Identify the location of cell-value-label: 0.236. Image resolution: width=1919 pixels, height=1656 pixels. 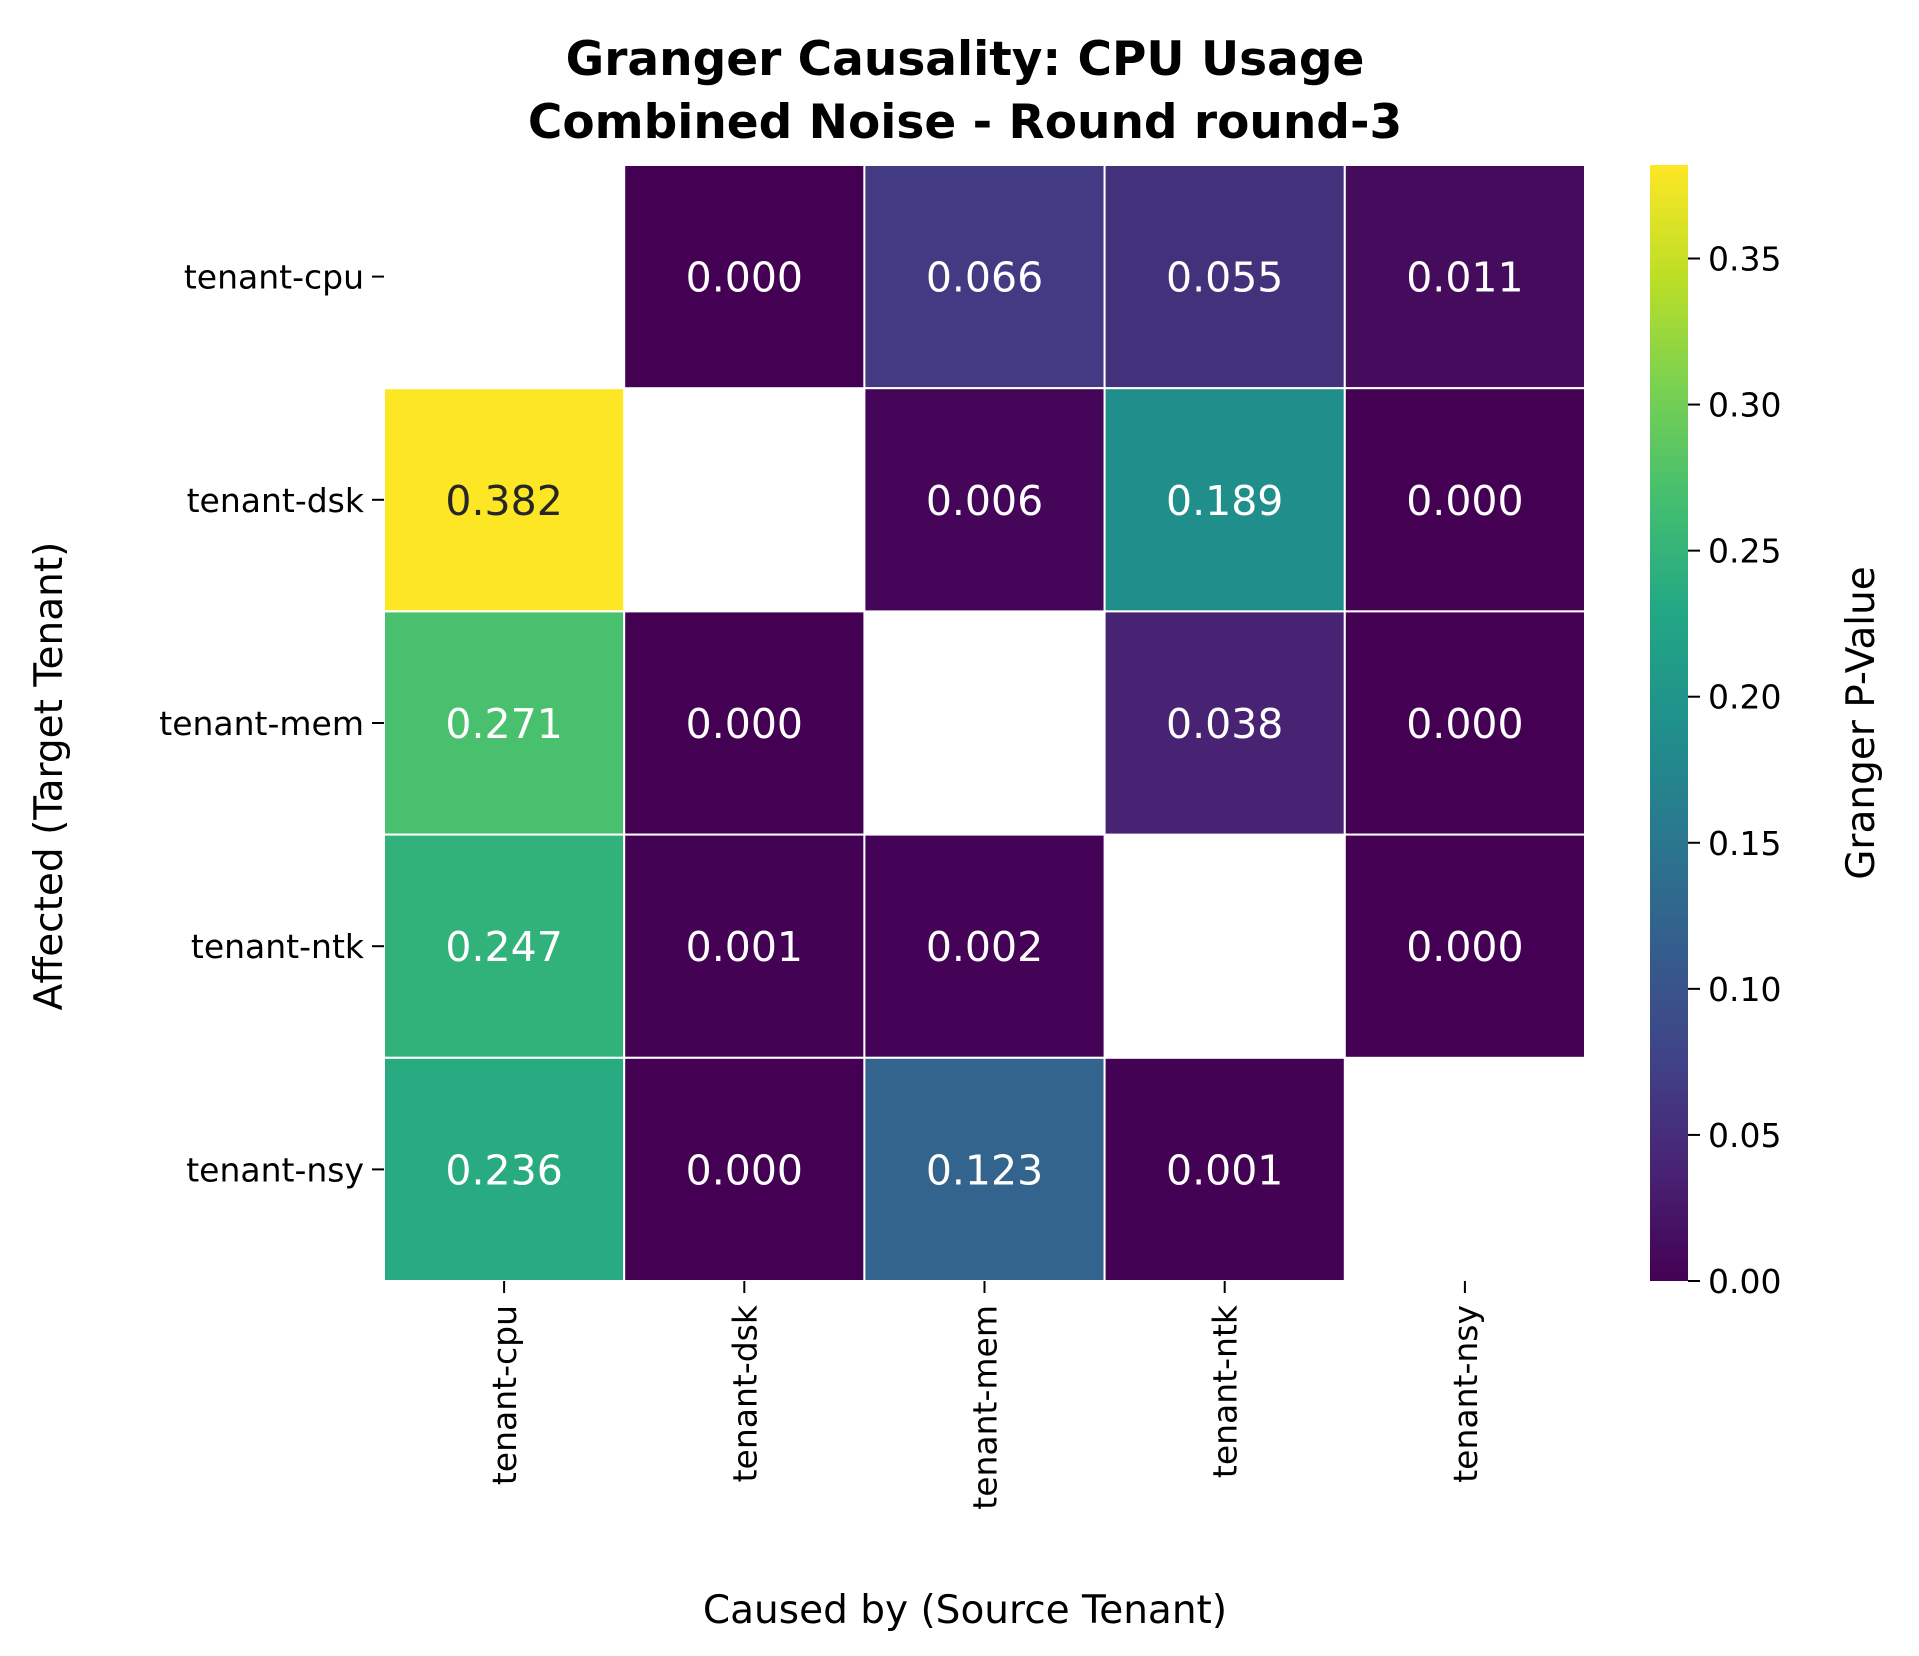
(503, 1170).